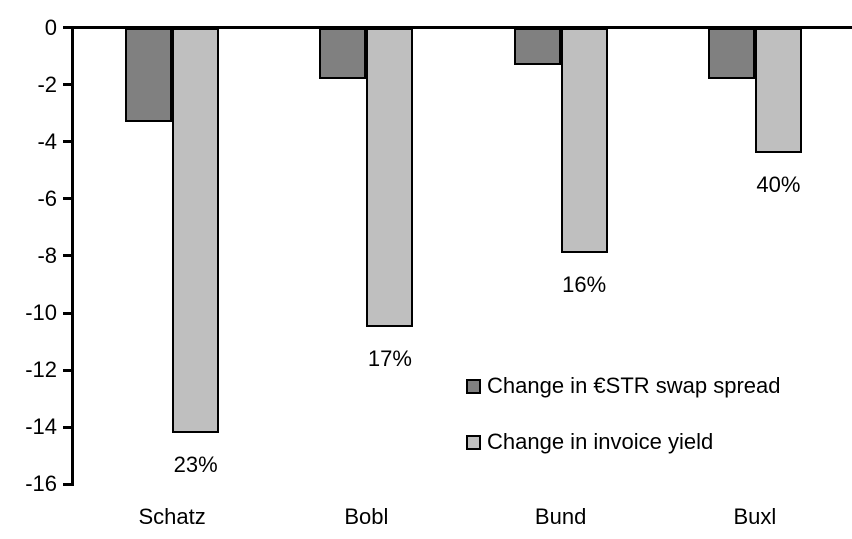 The height and width of the screenshot is (539, 852). What do you see at coordinates (41, 313) in the screenshot?
I see `y-tick-label: -10` at bounding box center [41, 313].